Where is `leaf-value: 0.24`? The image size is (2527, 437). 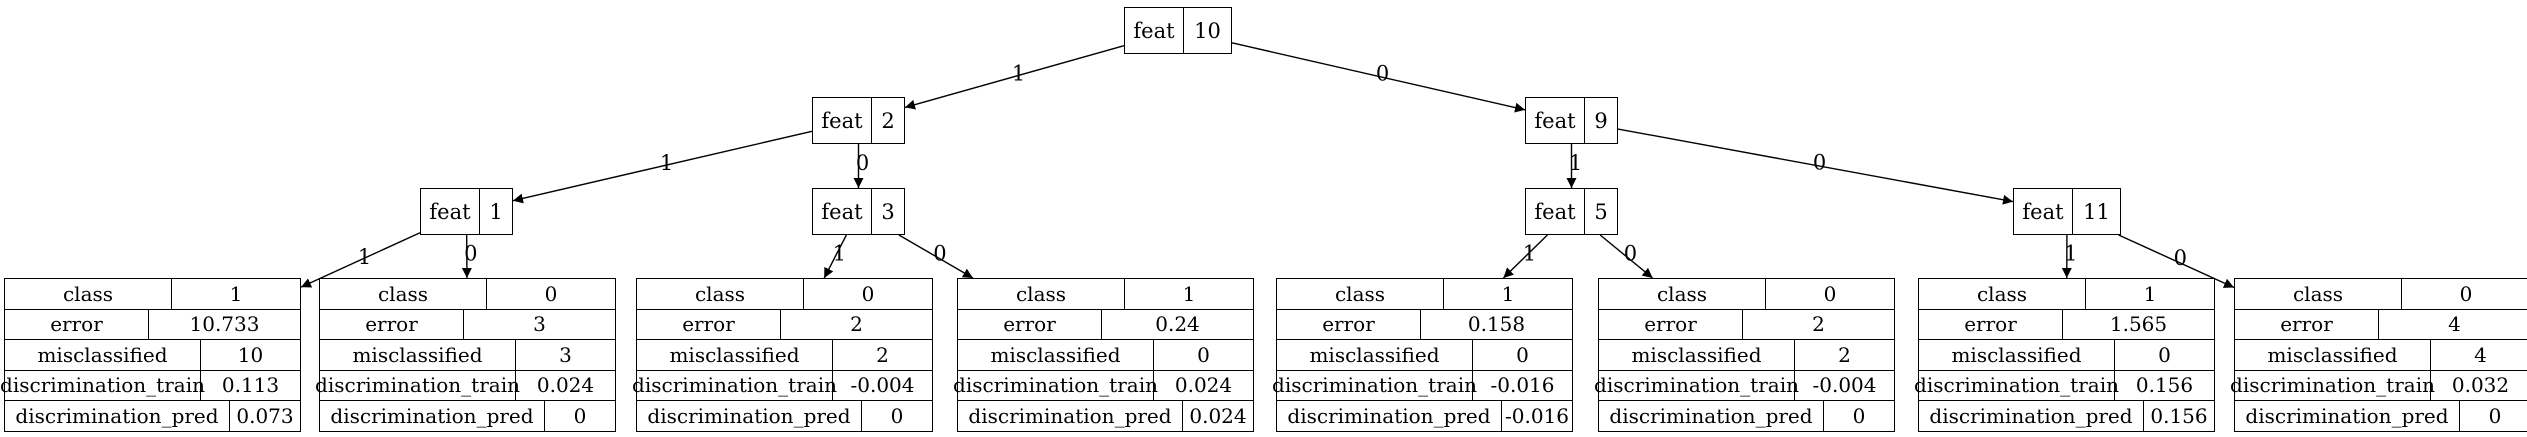 leaf-value: 0.24 is located at coordinates (1177, 324).